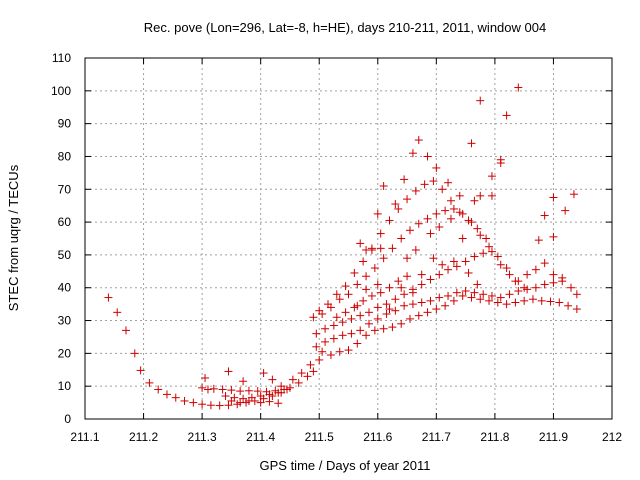 The width and height of the screenshot is (640, 480). Describe the element at coordinates (65, 189) in the screenshot. I see `y-tick-label: 70` at that location.